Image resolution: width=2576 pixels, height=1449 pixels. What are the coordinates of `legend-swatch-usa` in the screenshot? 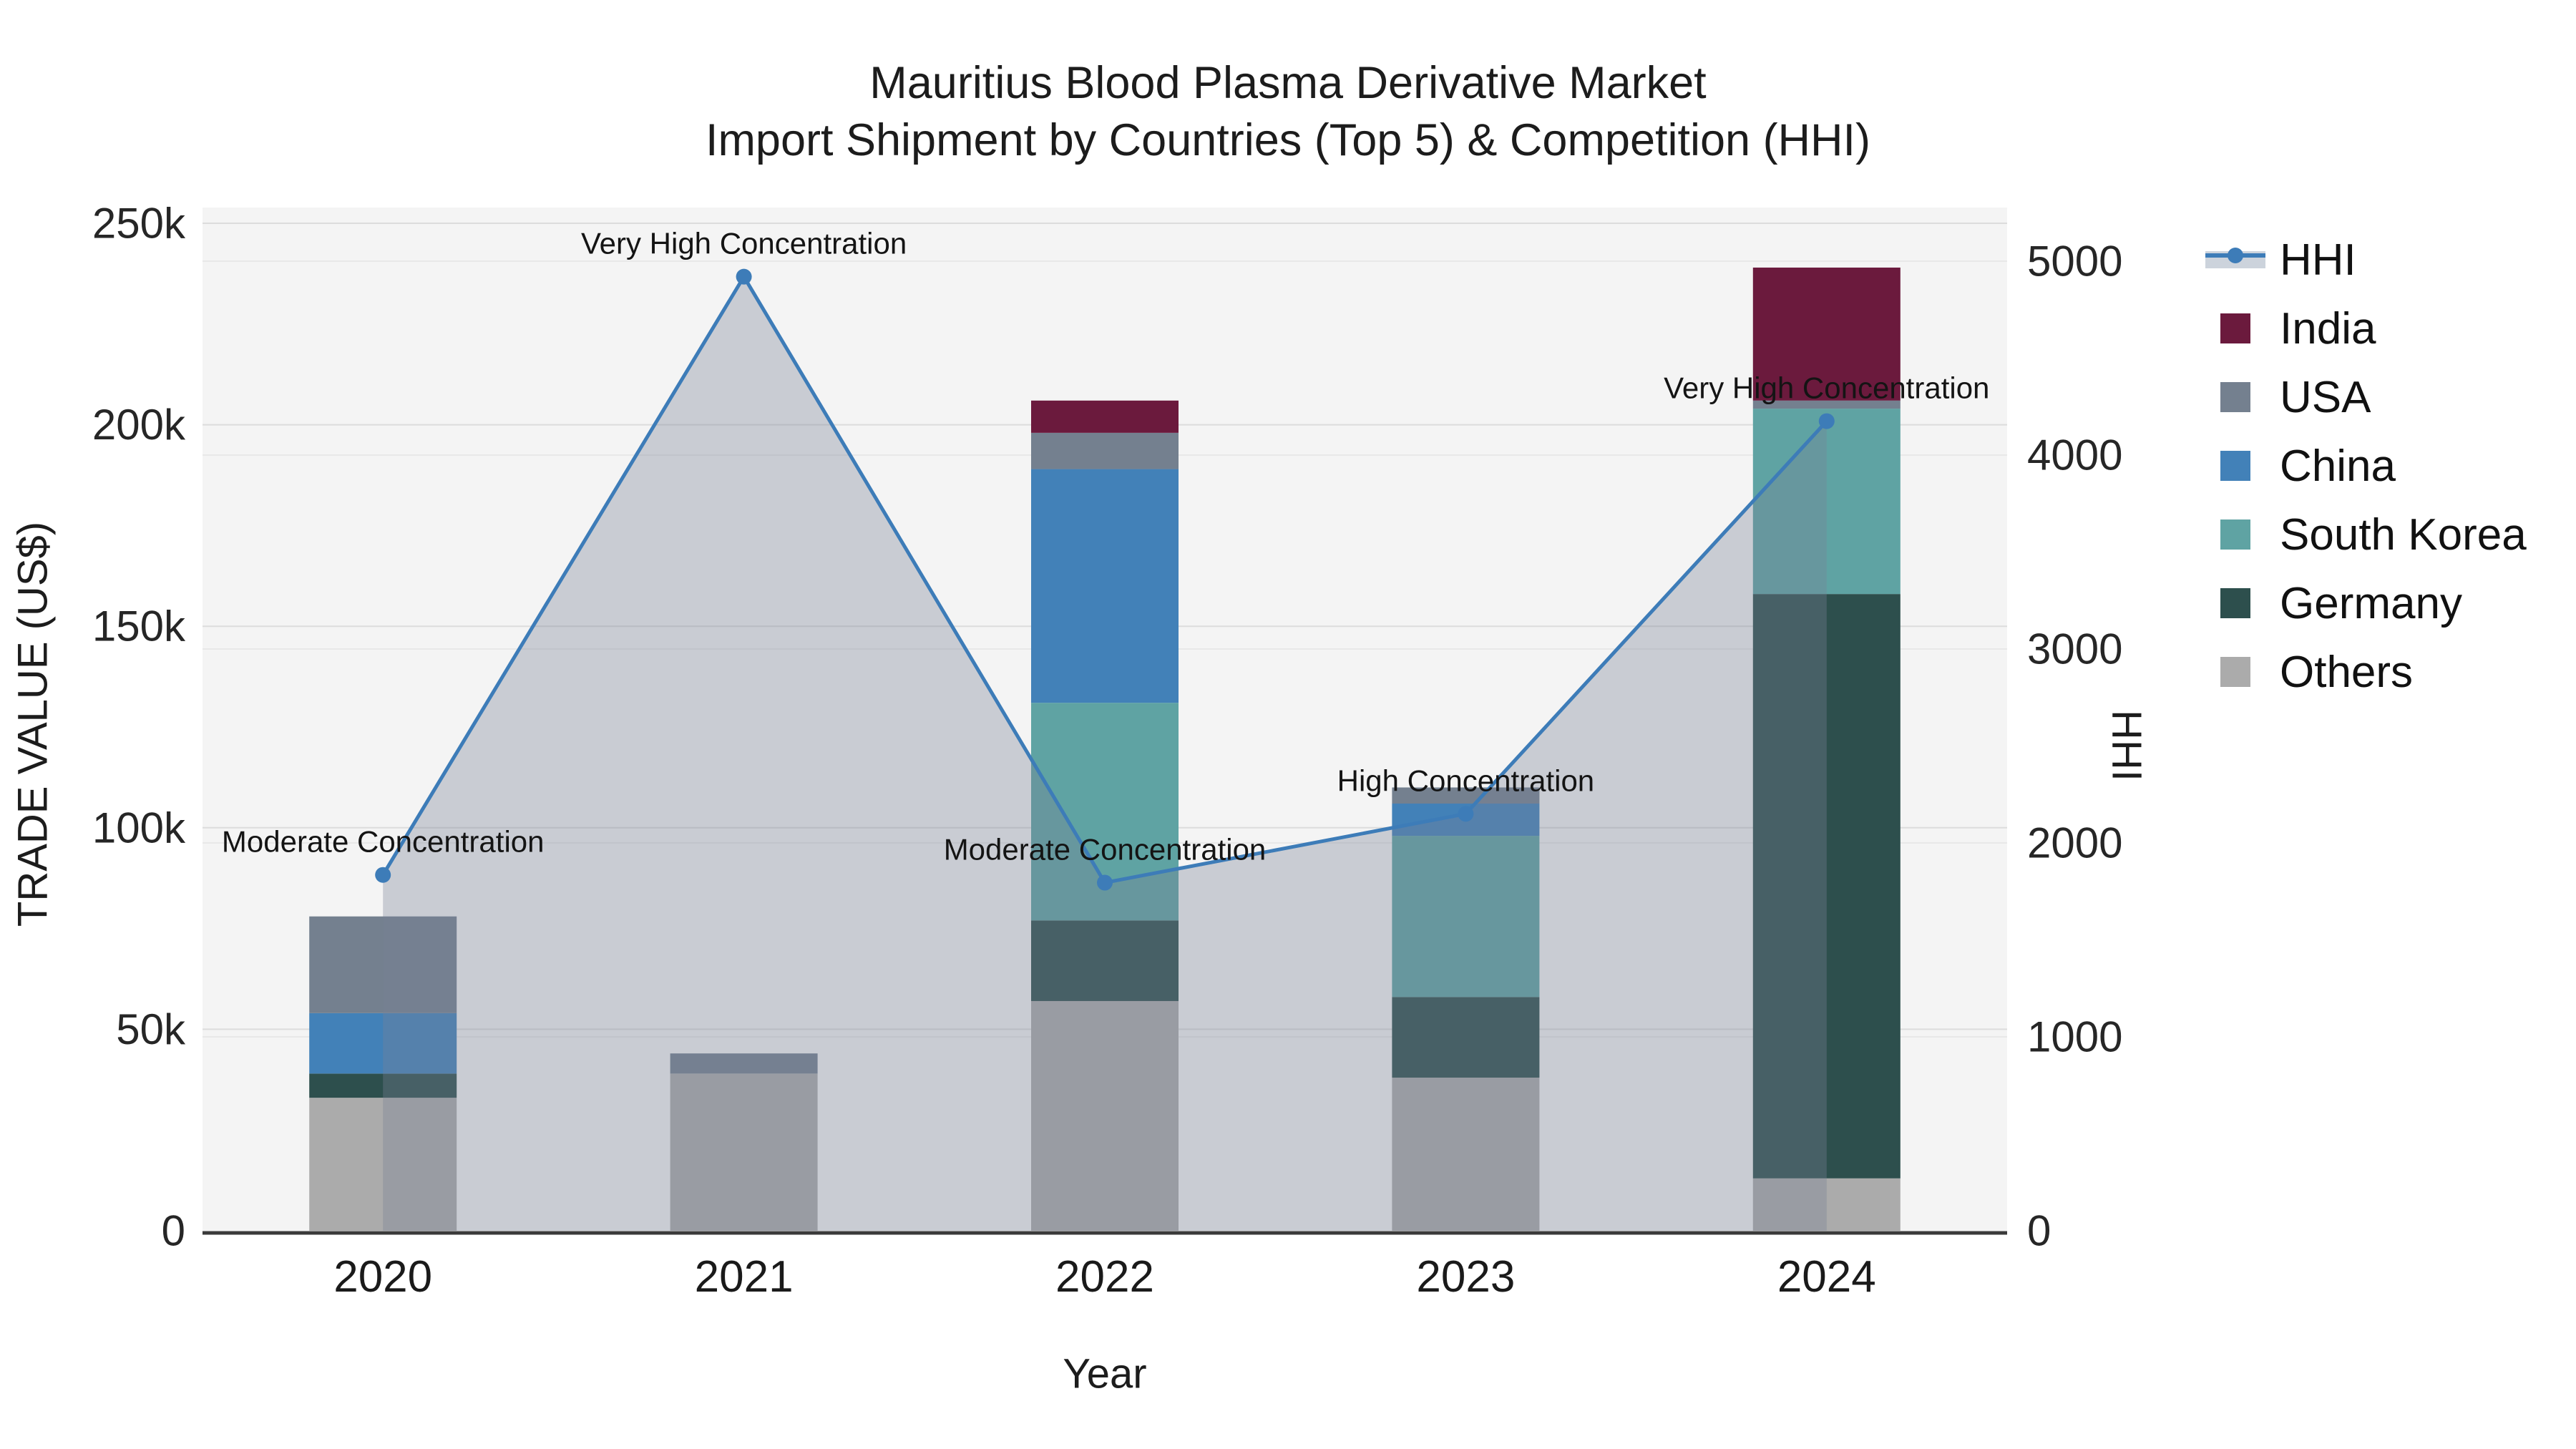 It's located at (2235, 397).